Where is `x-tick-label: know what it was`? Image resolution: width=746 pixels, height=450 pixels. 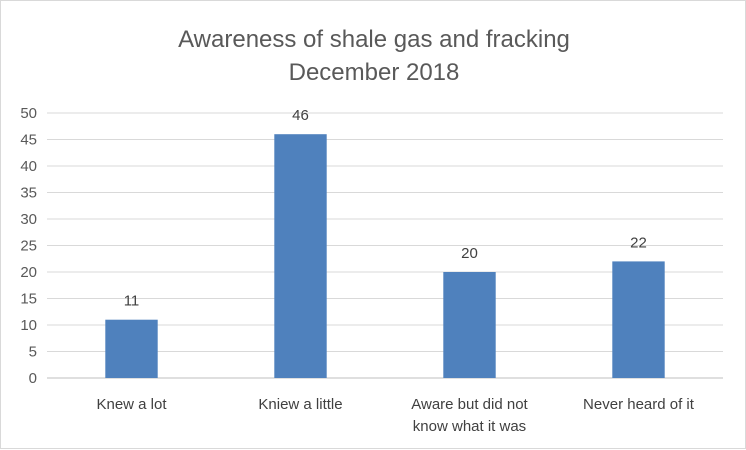 x-tick-label: know what it was is located at coordinates (469, 426).